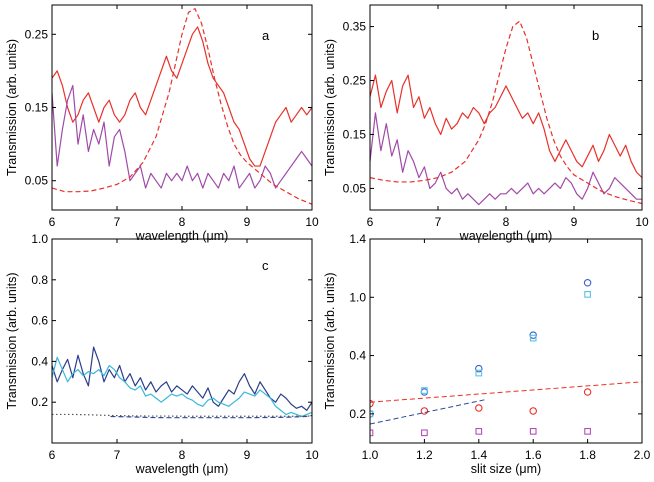 This screenshot has height=482, width=654. I want to click on x-tick-label-b-1: 7, so click(438, 222).